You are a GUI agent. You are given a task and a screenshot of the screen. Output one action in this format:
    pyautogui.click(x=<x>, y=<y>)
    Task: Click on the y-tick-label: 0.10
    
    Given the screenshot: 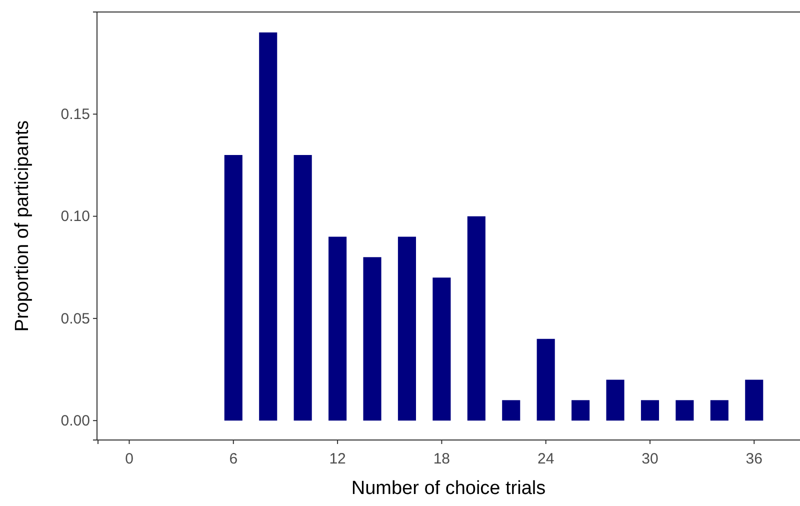 What is the action you would take?
    pyautogui.click(x=75, y=217)
    